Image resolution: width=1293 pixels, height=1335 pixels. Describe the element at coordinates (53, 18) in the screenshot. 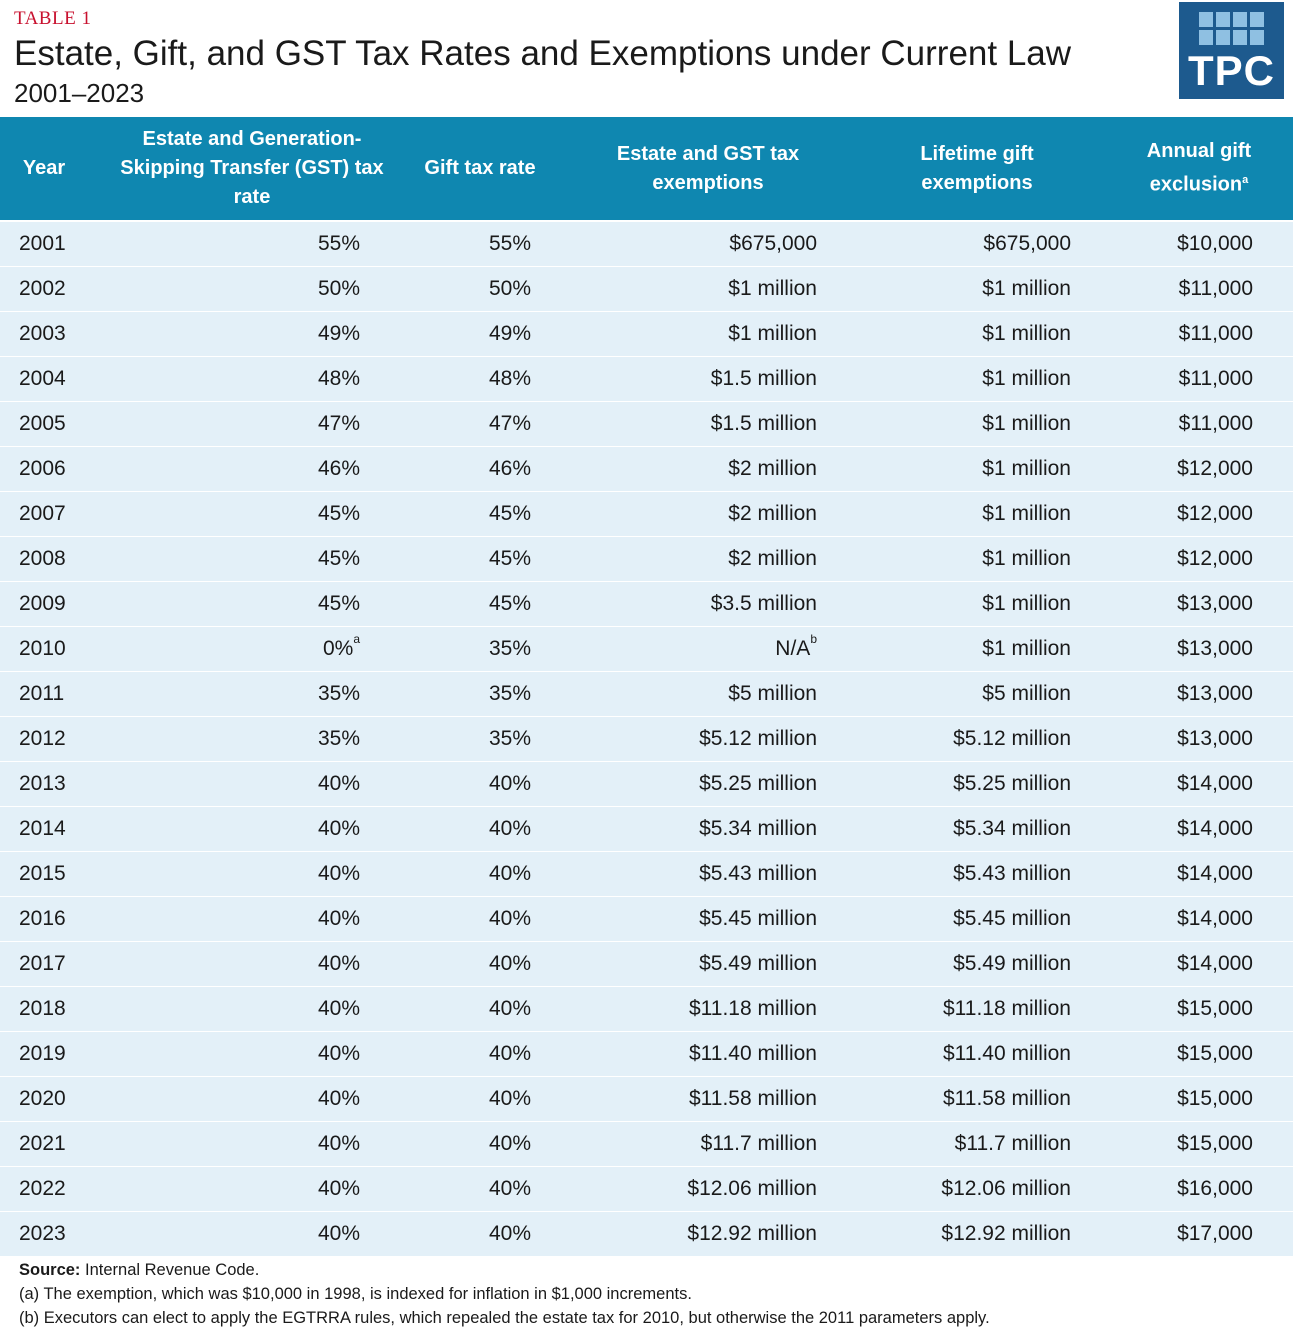

I see `table-label: TABLE 1` at that location.